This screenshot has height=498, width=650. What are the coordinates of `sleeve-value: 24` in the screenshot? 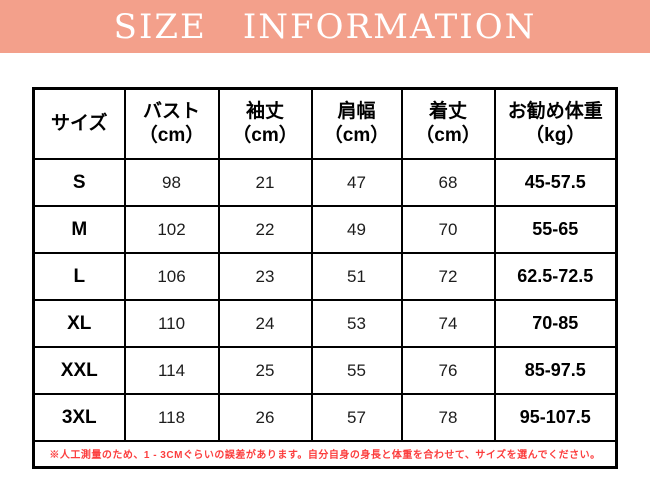 It's located at (265, 323).